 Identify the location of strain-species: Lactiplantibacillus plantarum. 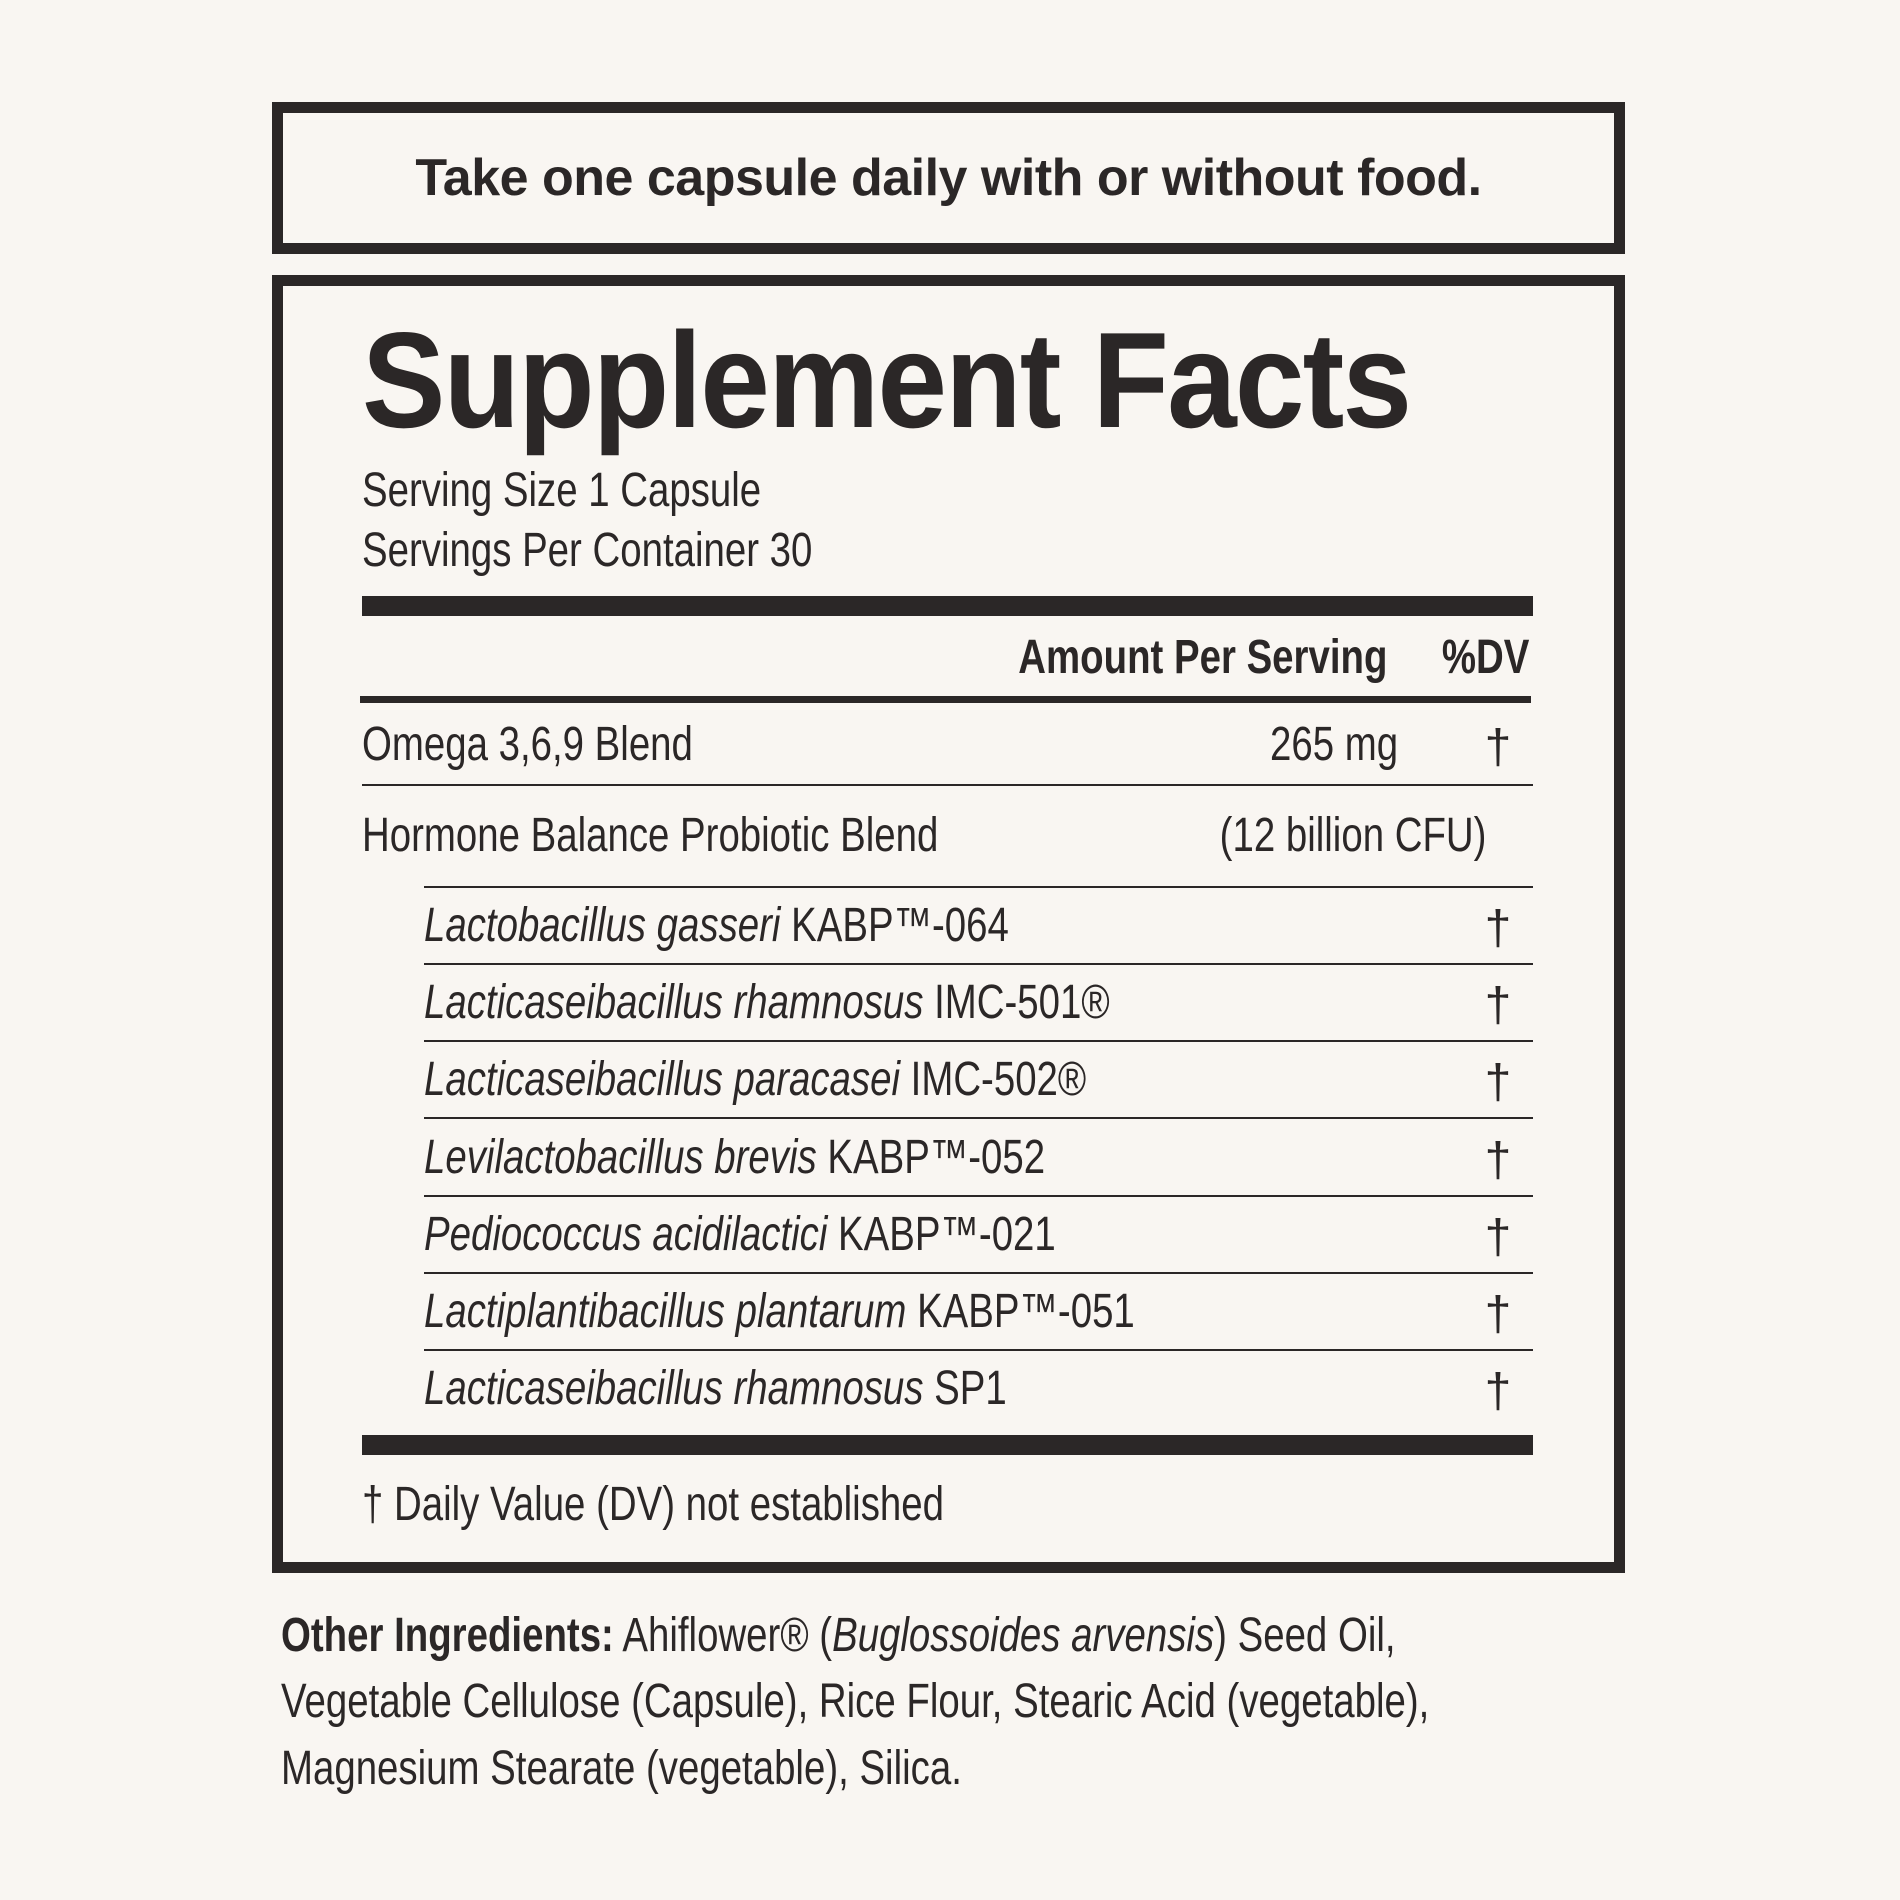
(665, 1311).